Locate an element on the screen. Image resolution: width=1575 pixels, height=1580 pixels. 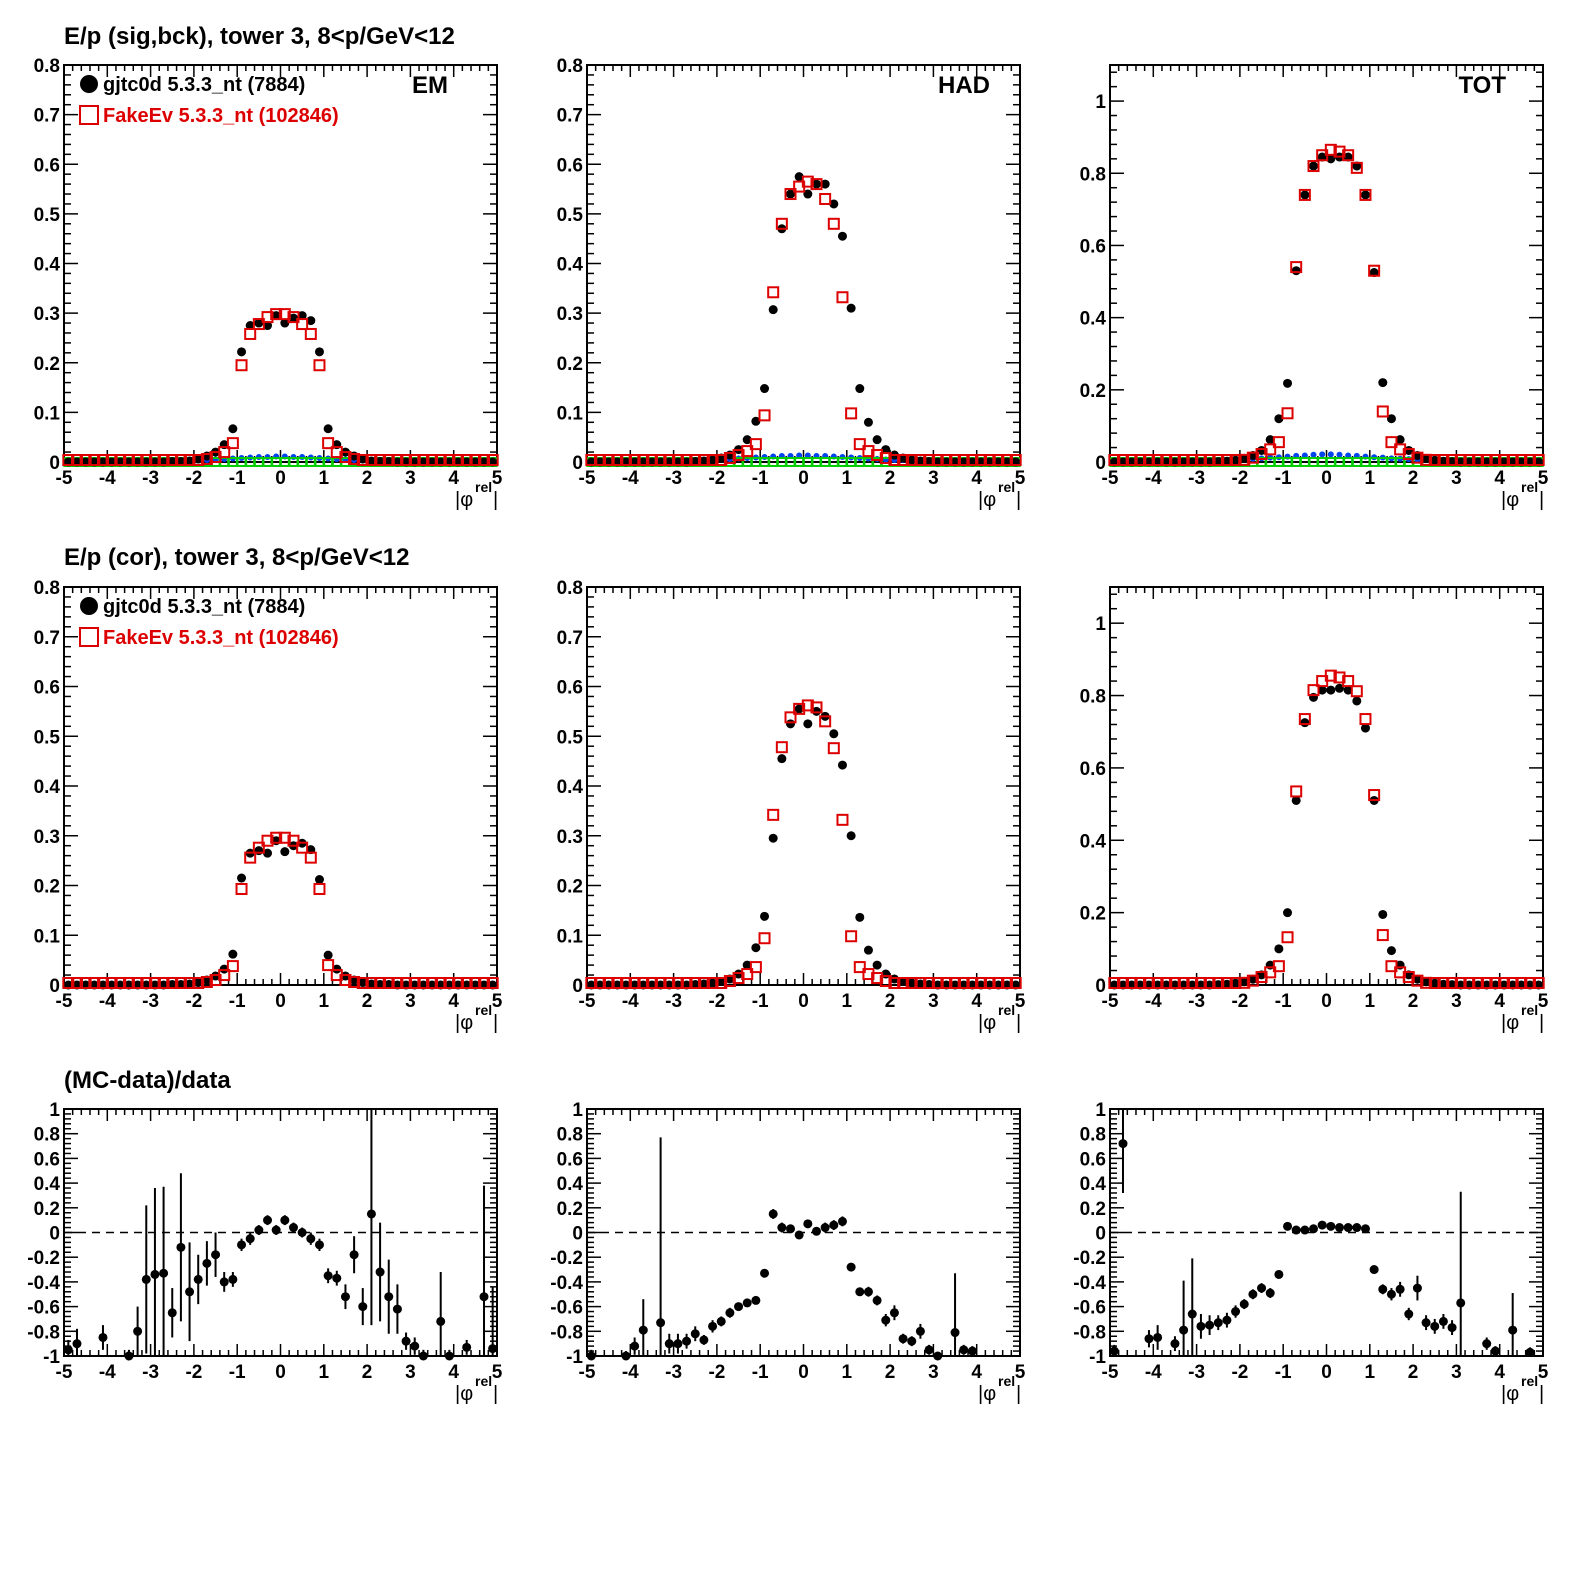
y-tick-label: 0.4 is located at coordinates (1093, 319).